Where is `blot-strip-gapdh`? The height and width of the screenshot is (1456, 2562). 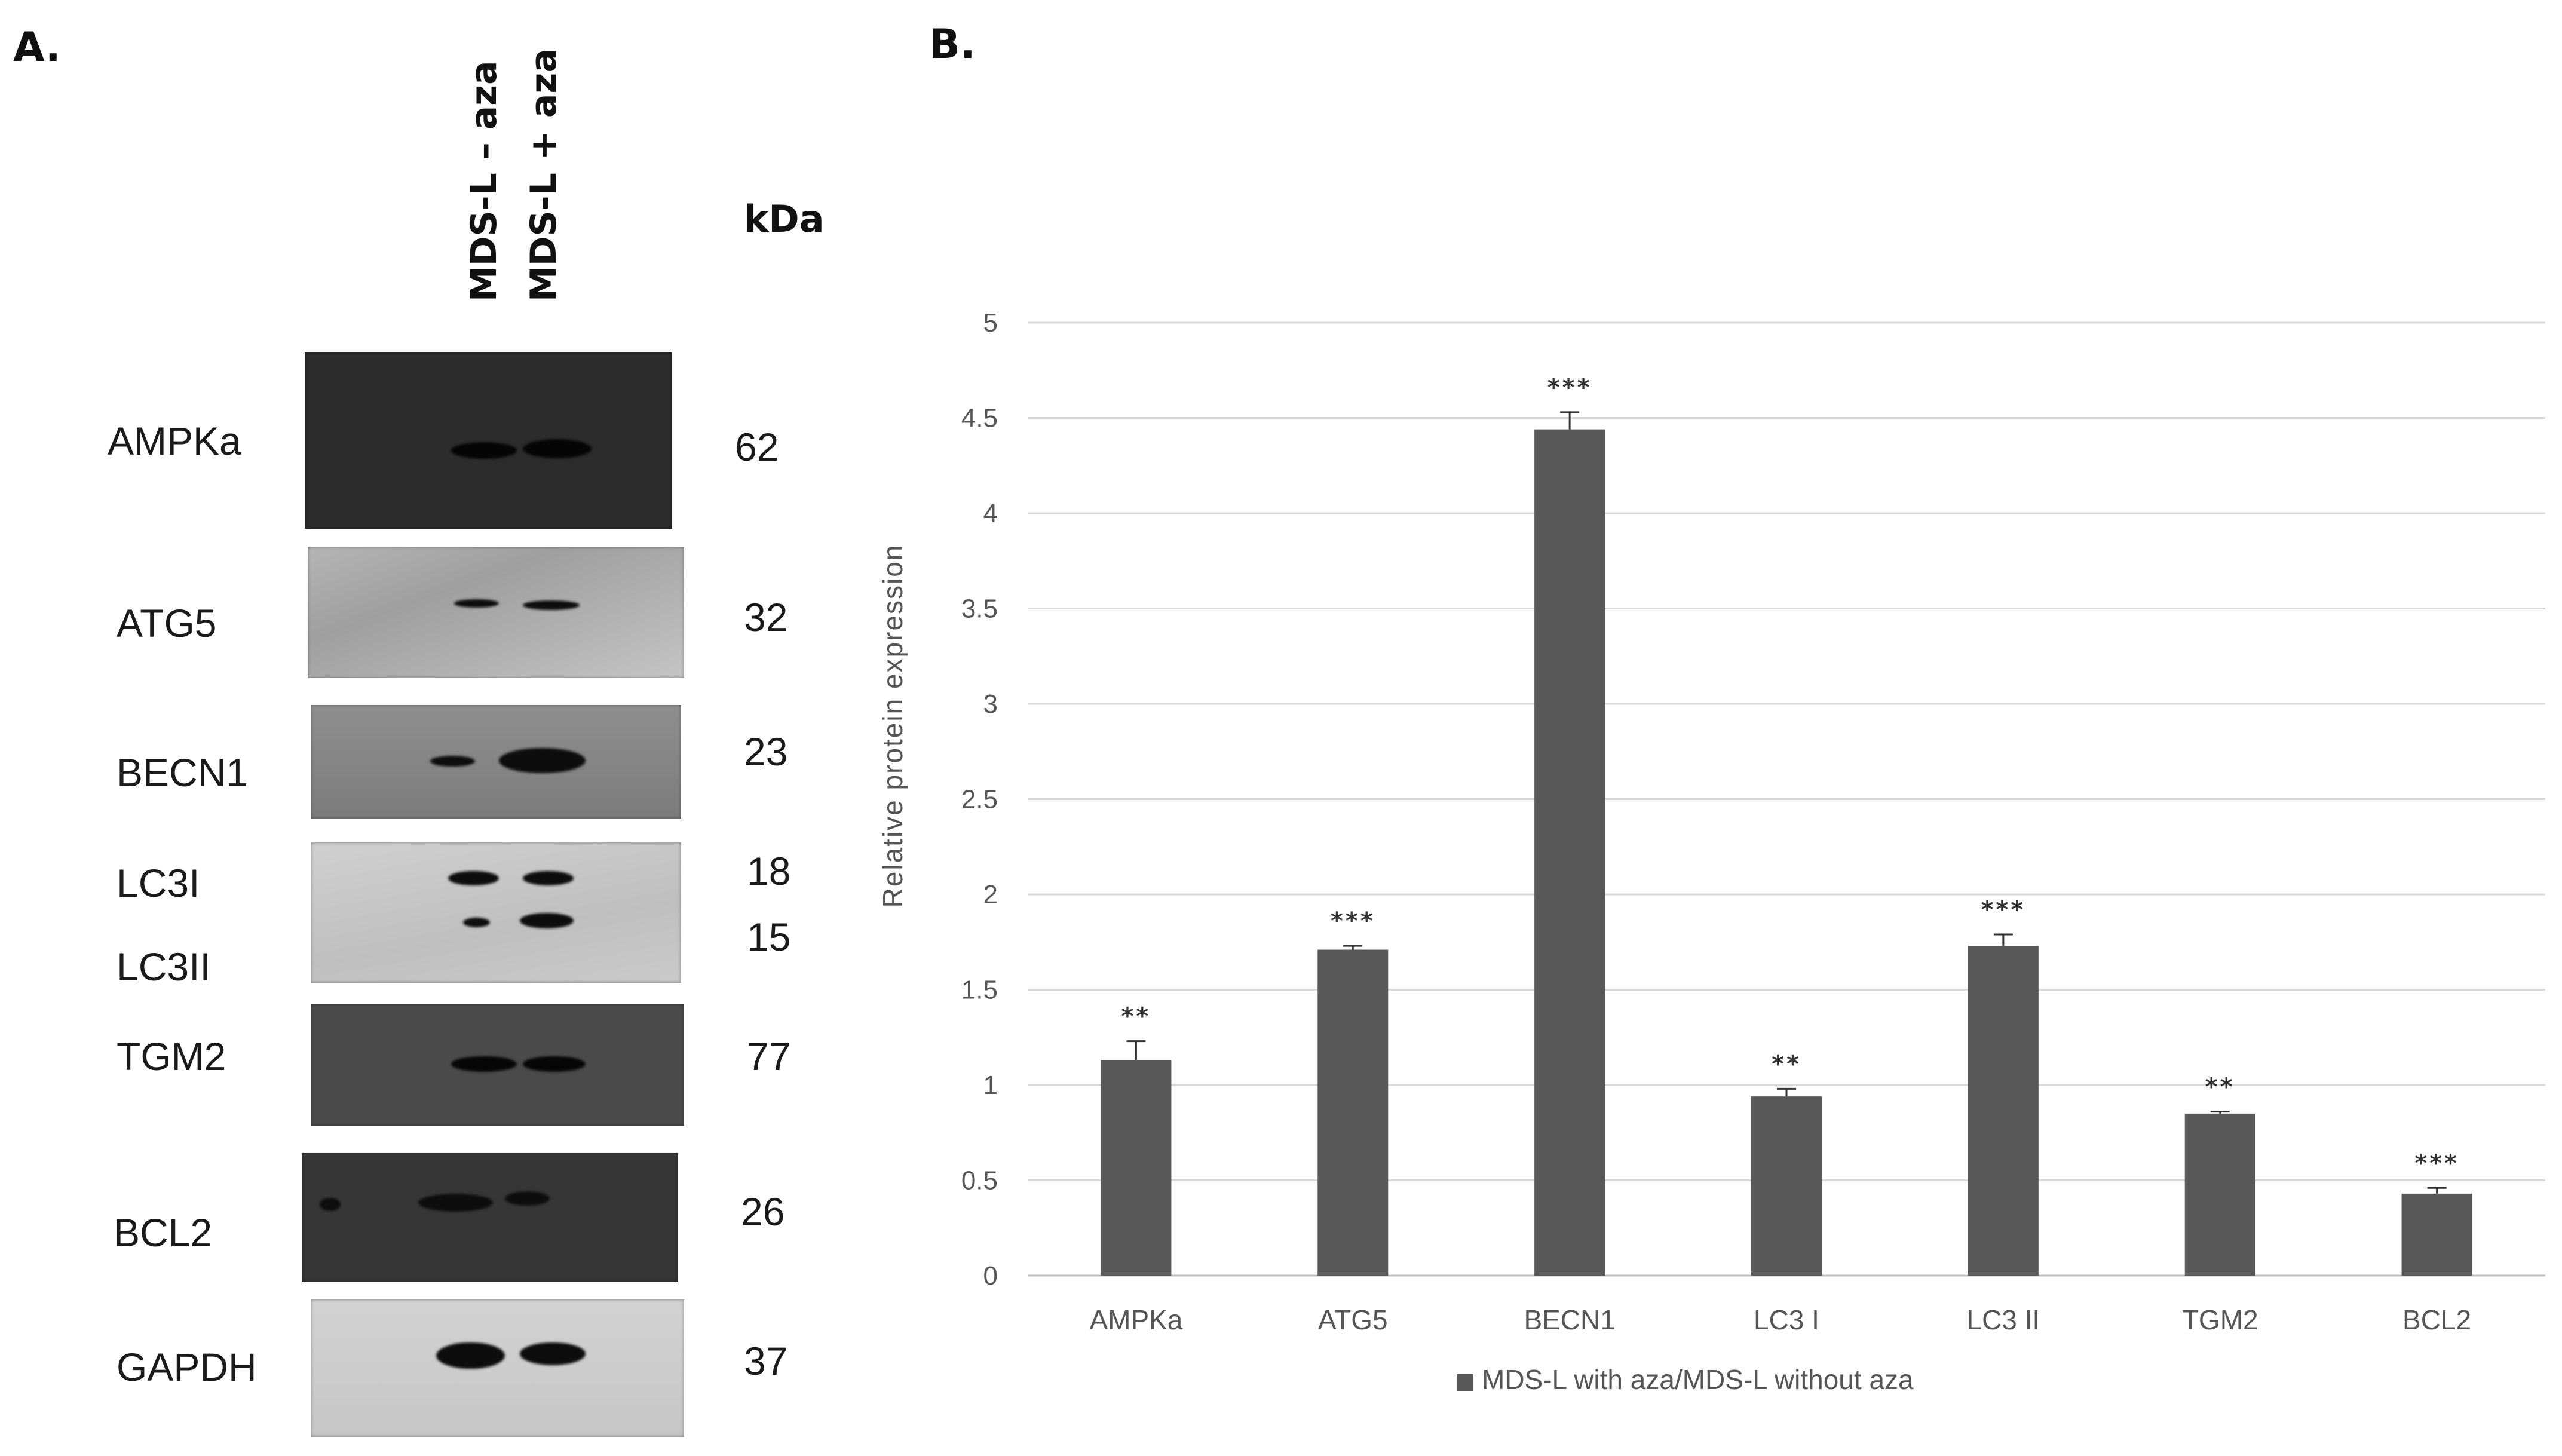 blot-strip-gapdh is located at coordinates (497, 1368).